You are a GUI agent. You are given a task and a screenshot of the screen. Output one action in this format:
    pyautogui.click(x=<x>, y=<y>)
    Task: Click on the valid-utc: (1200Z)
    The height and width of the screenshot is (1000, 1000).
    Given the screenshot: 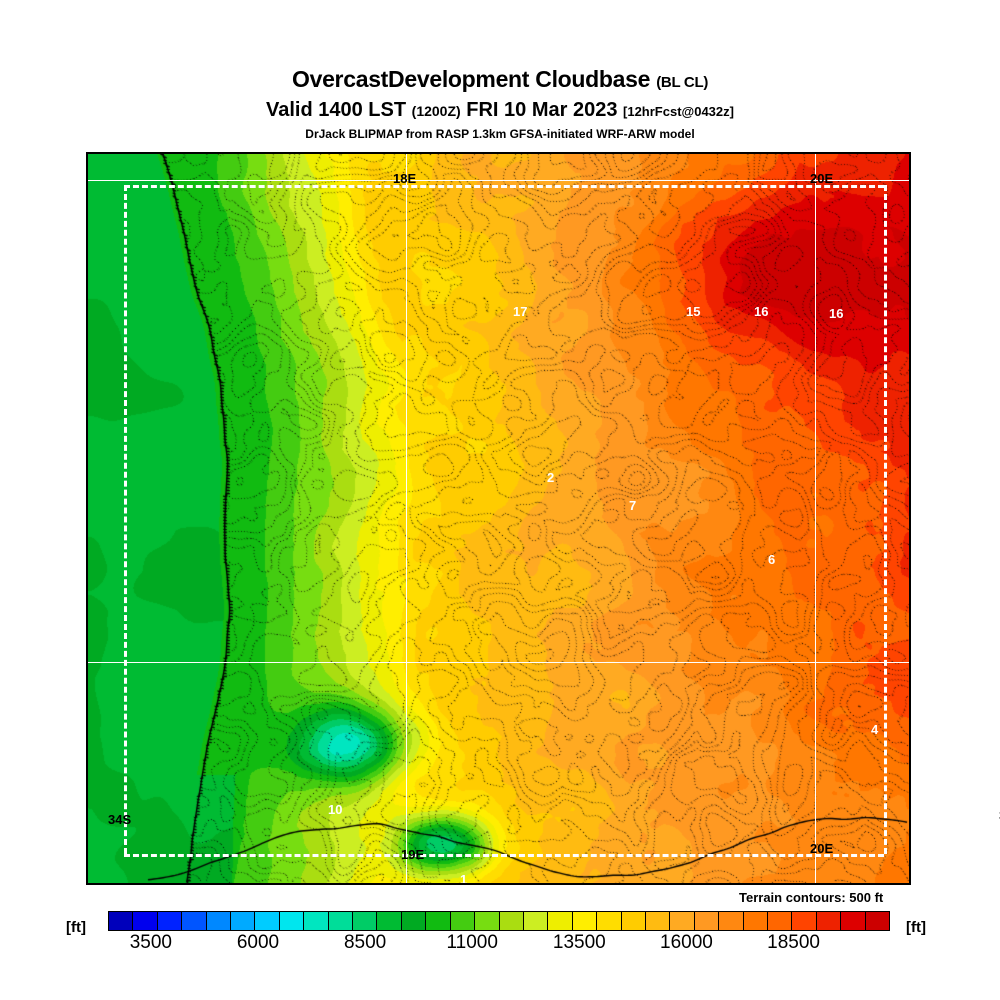 What is the action you would take?
    pyautogui.click(x=436, y=111)
    